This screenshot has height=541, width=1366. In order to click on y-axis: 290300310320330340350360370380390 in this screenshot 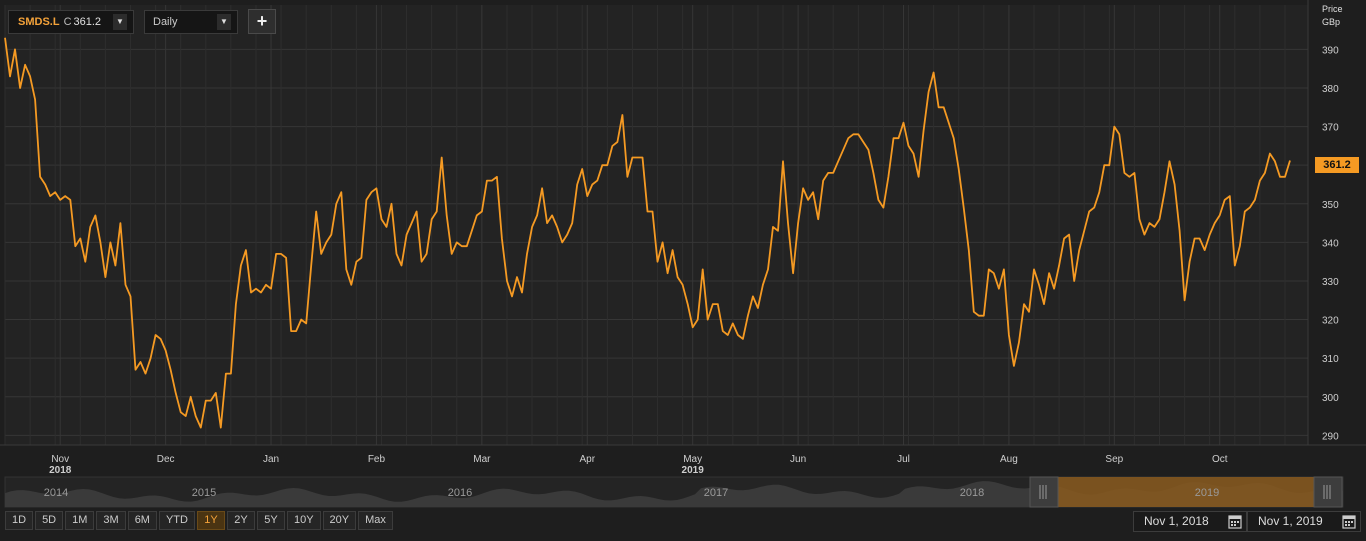, I will do `click(1323, 222)`.